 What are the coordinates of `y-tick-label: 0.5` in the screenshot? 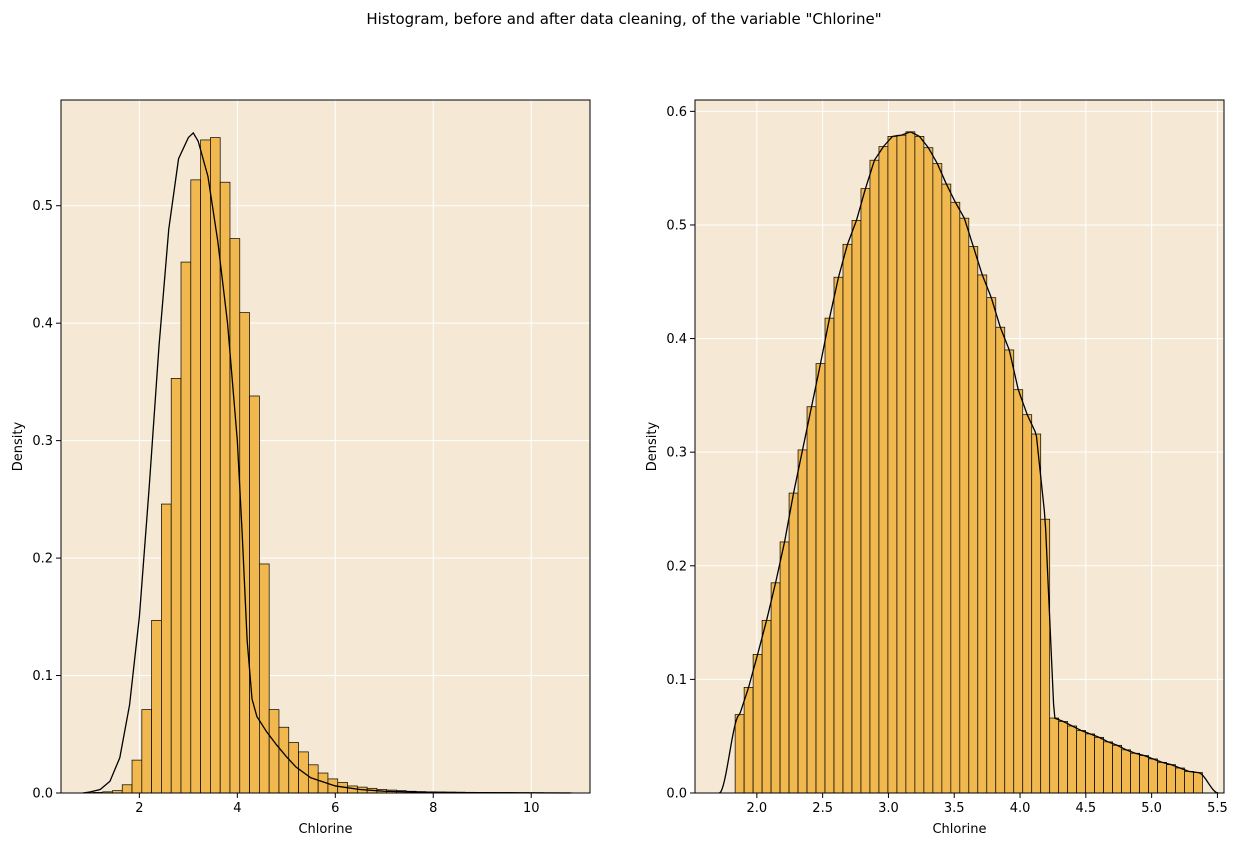 It's located at (42, 206).